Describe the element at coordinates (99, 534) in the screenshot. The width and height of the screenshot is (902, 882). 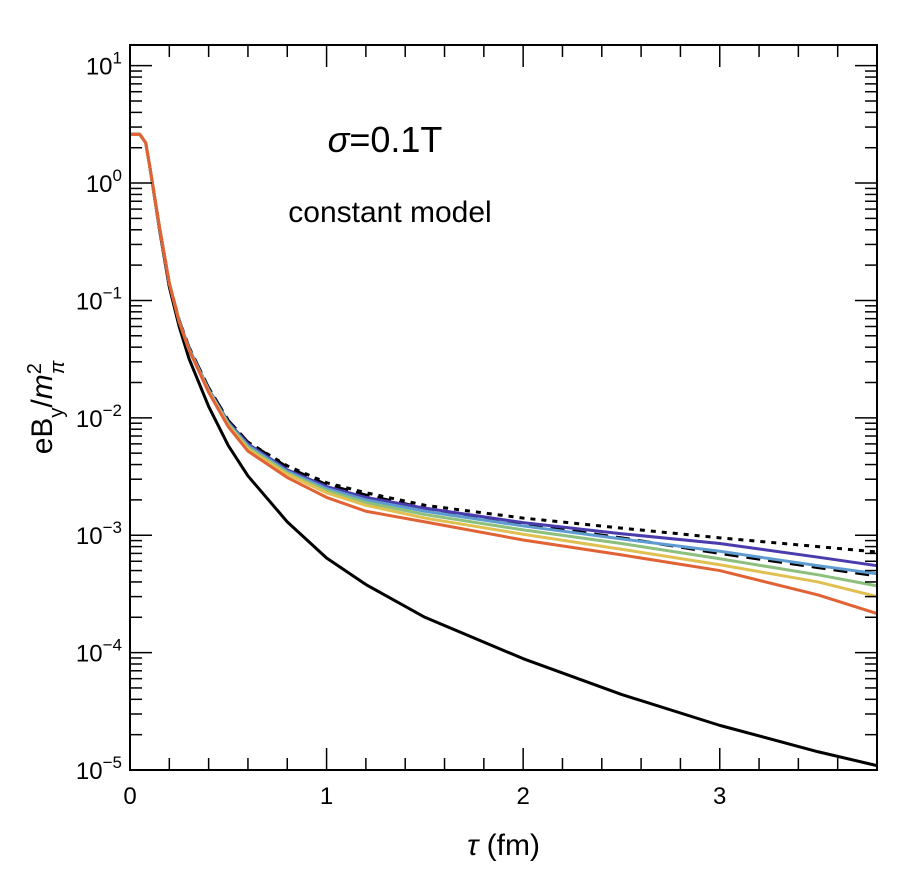
I see `y-tick-label: 10⁻³` at that location.